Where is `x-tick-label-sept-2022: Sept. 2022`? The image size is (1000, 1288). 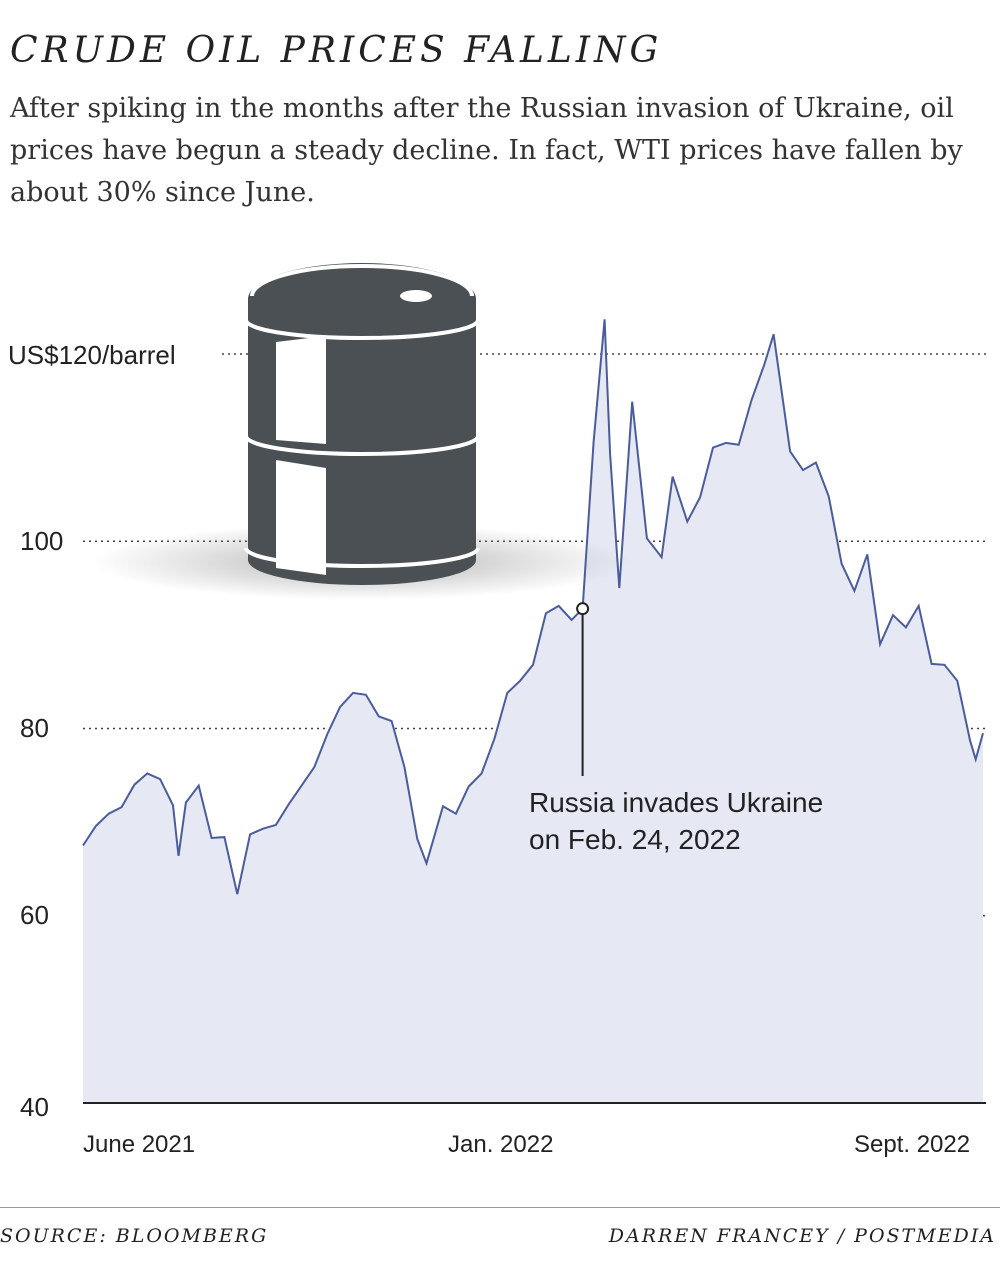 x-tick-label-sept-2022: Sept. 2022 is located at coordinates (912, 1144).